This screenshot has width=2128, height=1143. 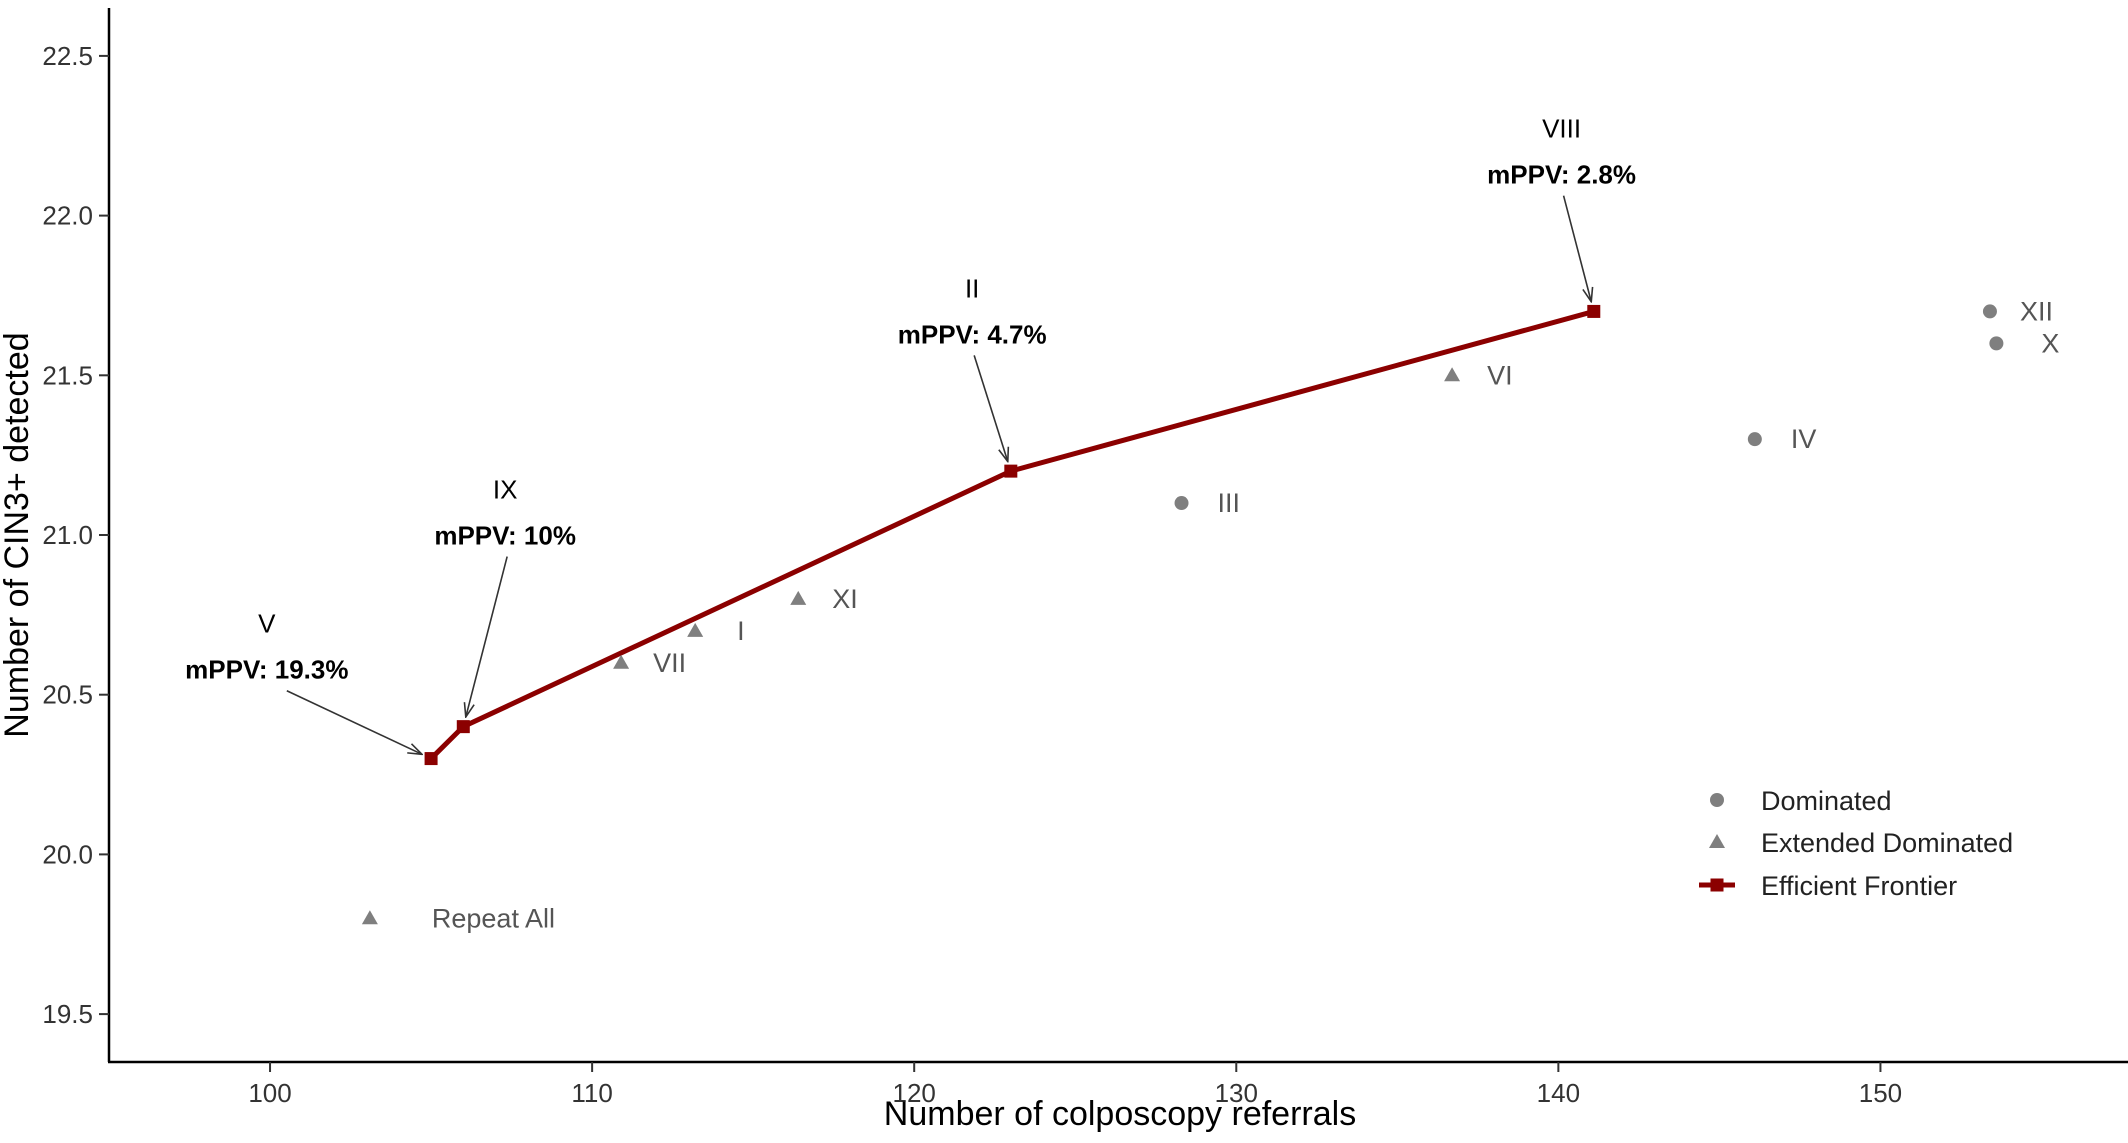 I want to click on x-axis-title: Number of colposcopy referrals, so click(x=1120, y=1114).